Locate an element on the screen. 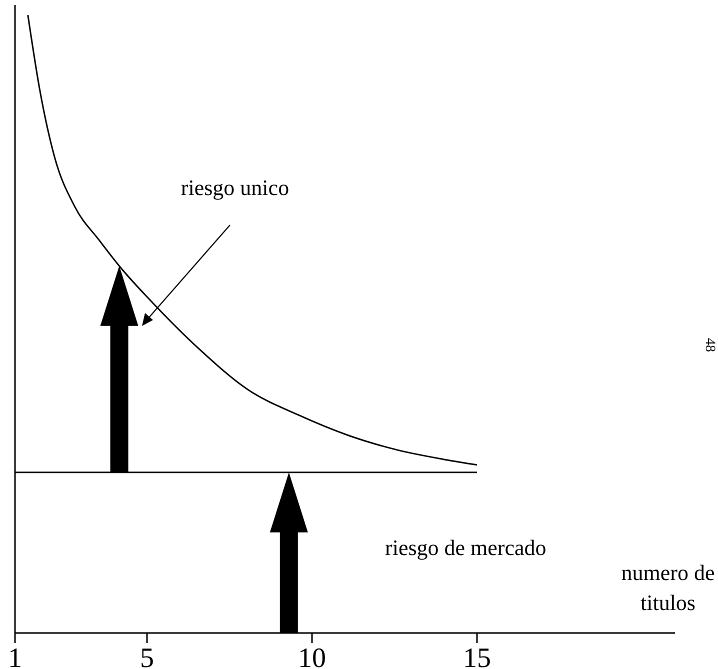 Image resolution: width=718 pixels, height=669 pixels. x-tick-label: 15 is located at coordinates (477, 656).